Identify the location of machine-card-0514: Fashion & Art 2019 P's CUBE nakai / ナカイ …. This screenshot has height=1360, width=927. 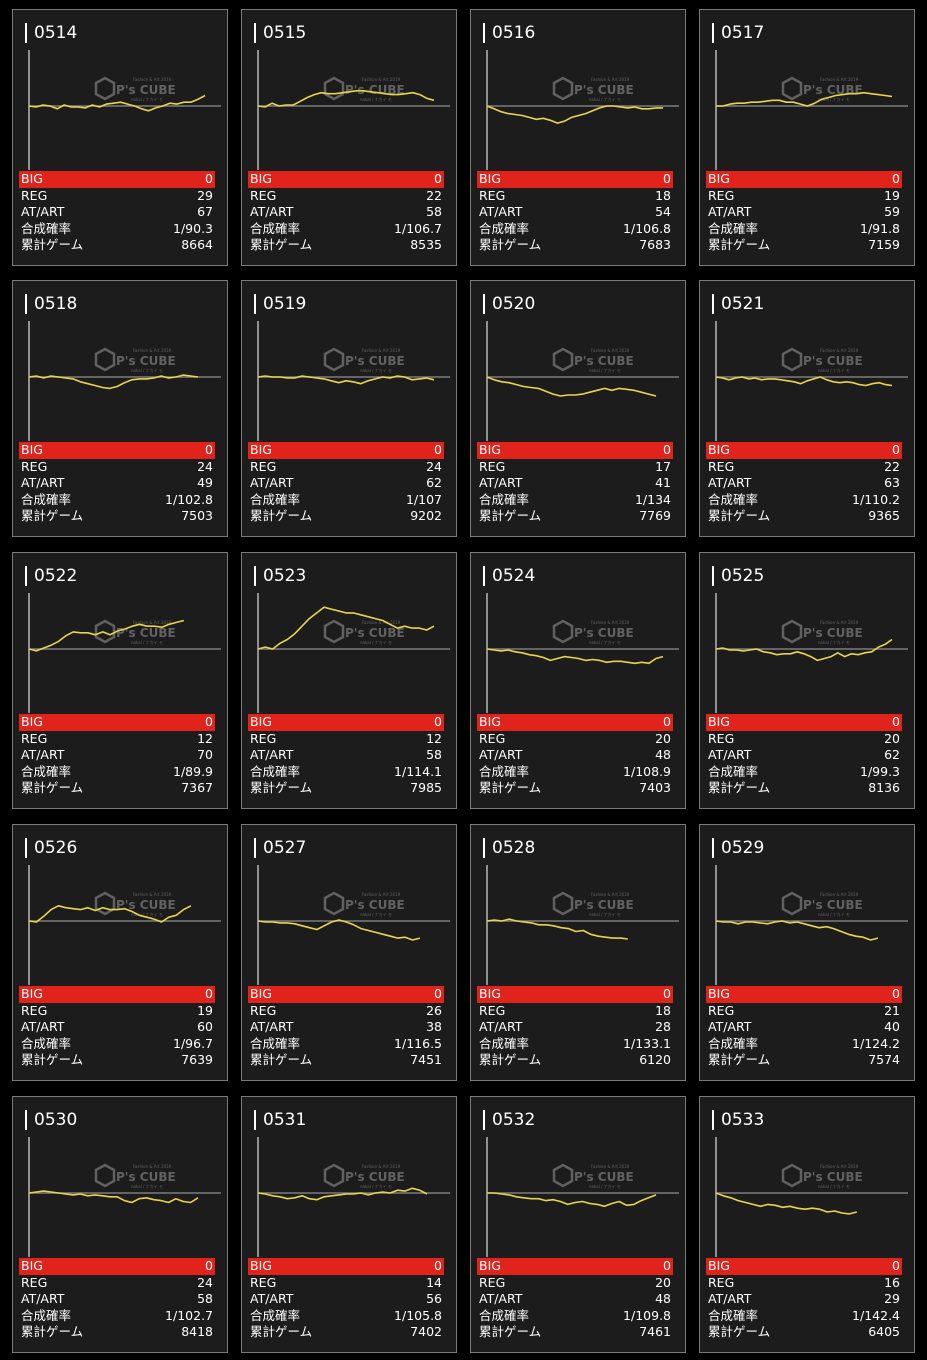
(120, 137).